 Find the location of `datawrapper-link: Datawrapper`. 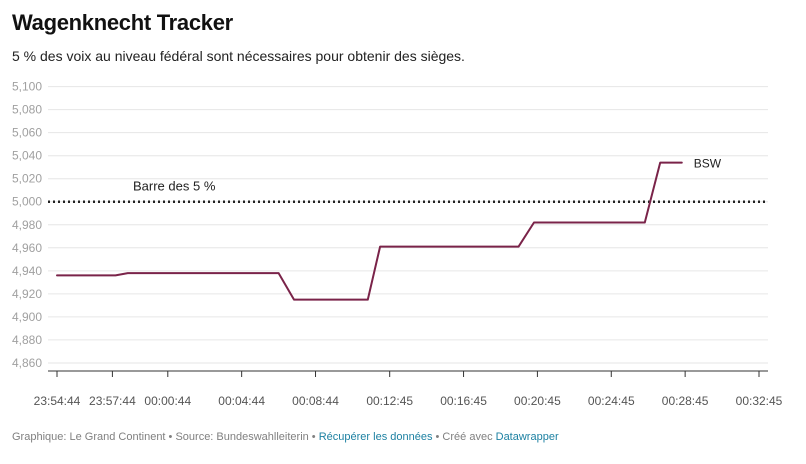

datawrapper-link: Datawrapper is located at coordinates (527, 437).